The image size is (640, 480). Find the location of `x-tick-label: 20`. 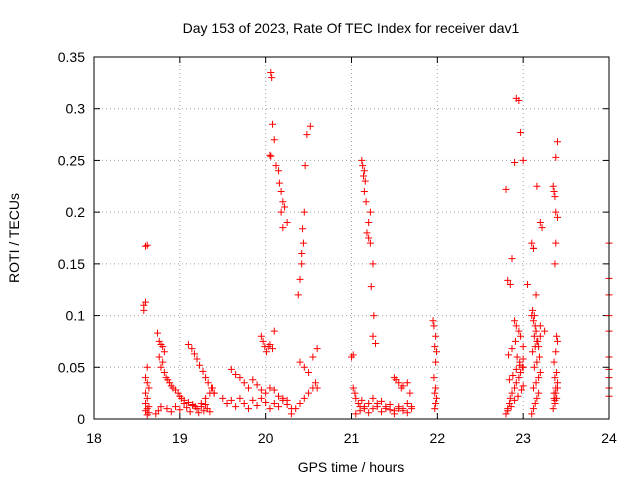

x-tick-label: 20 is located at coordinates (266, 438).